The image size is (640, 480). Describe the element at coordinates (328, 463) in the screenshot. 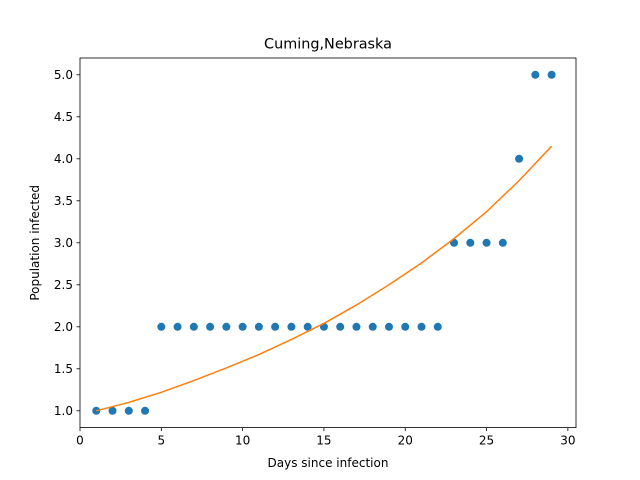

I see `x-axis-label: Days since infection` at that location.